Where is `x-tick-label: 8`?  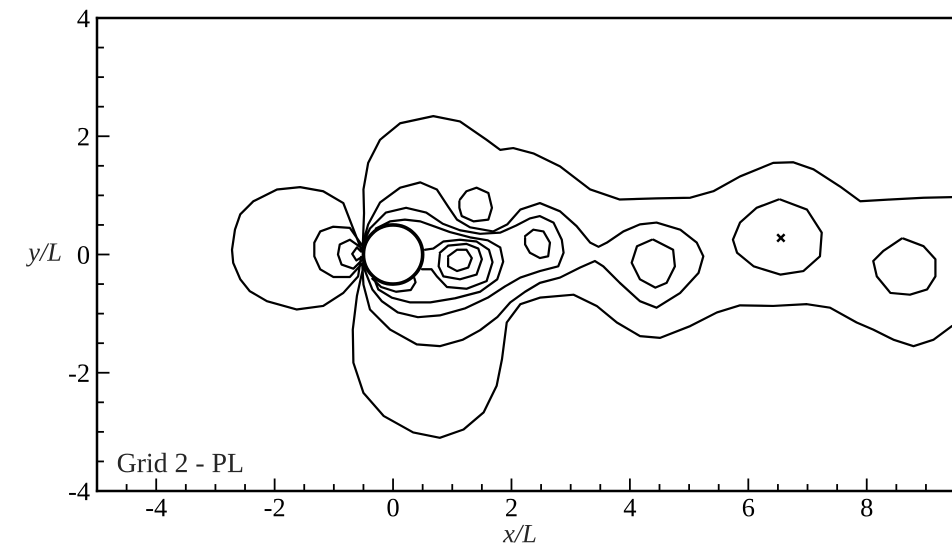 x-tick-label: 8 is located at coordinates (866, 507).